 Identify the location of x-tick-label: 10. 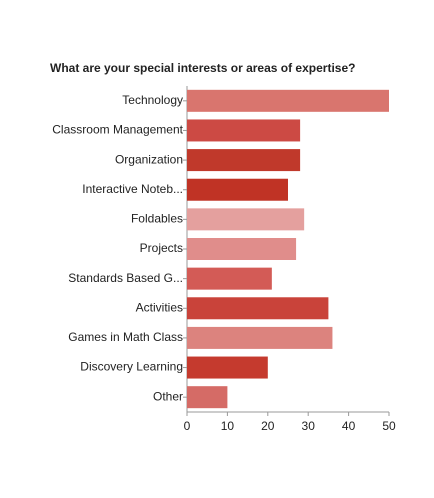
(228, 426).